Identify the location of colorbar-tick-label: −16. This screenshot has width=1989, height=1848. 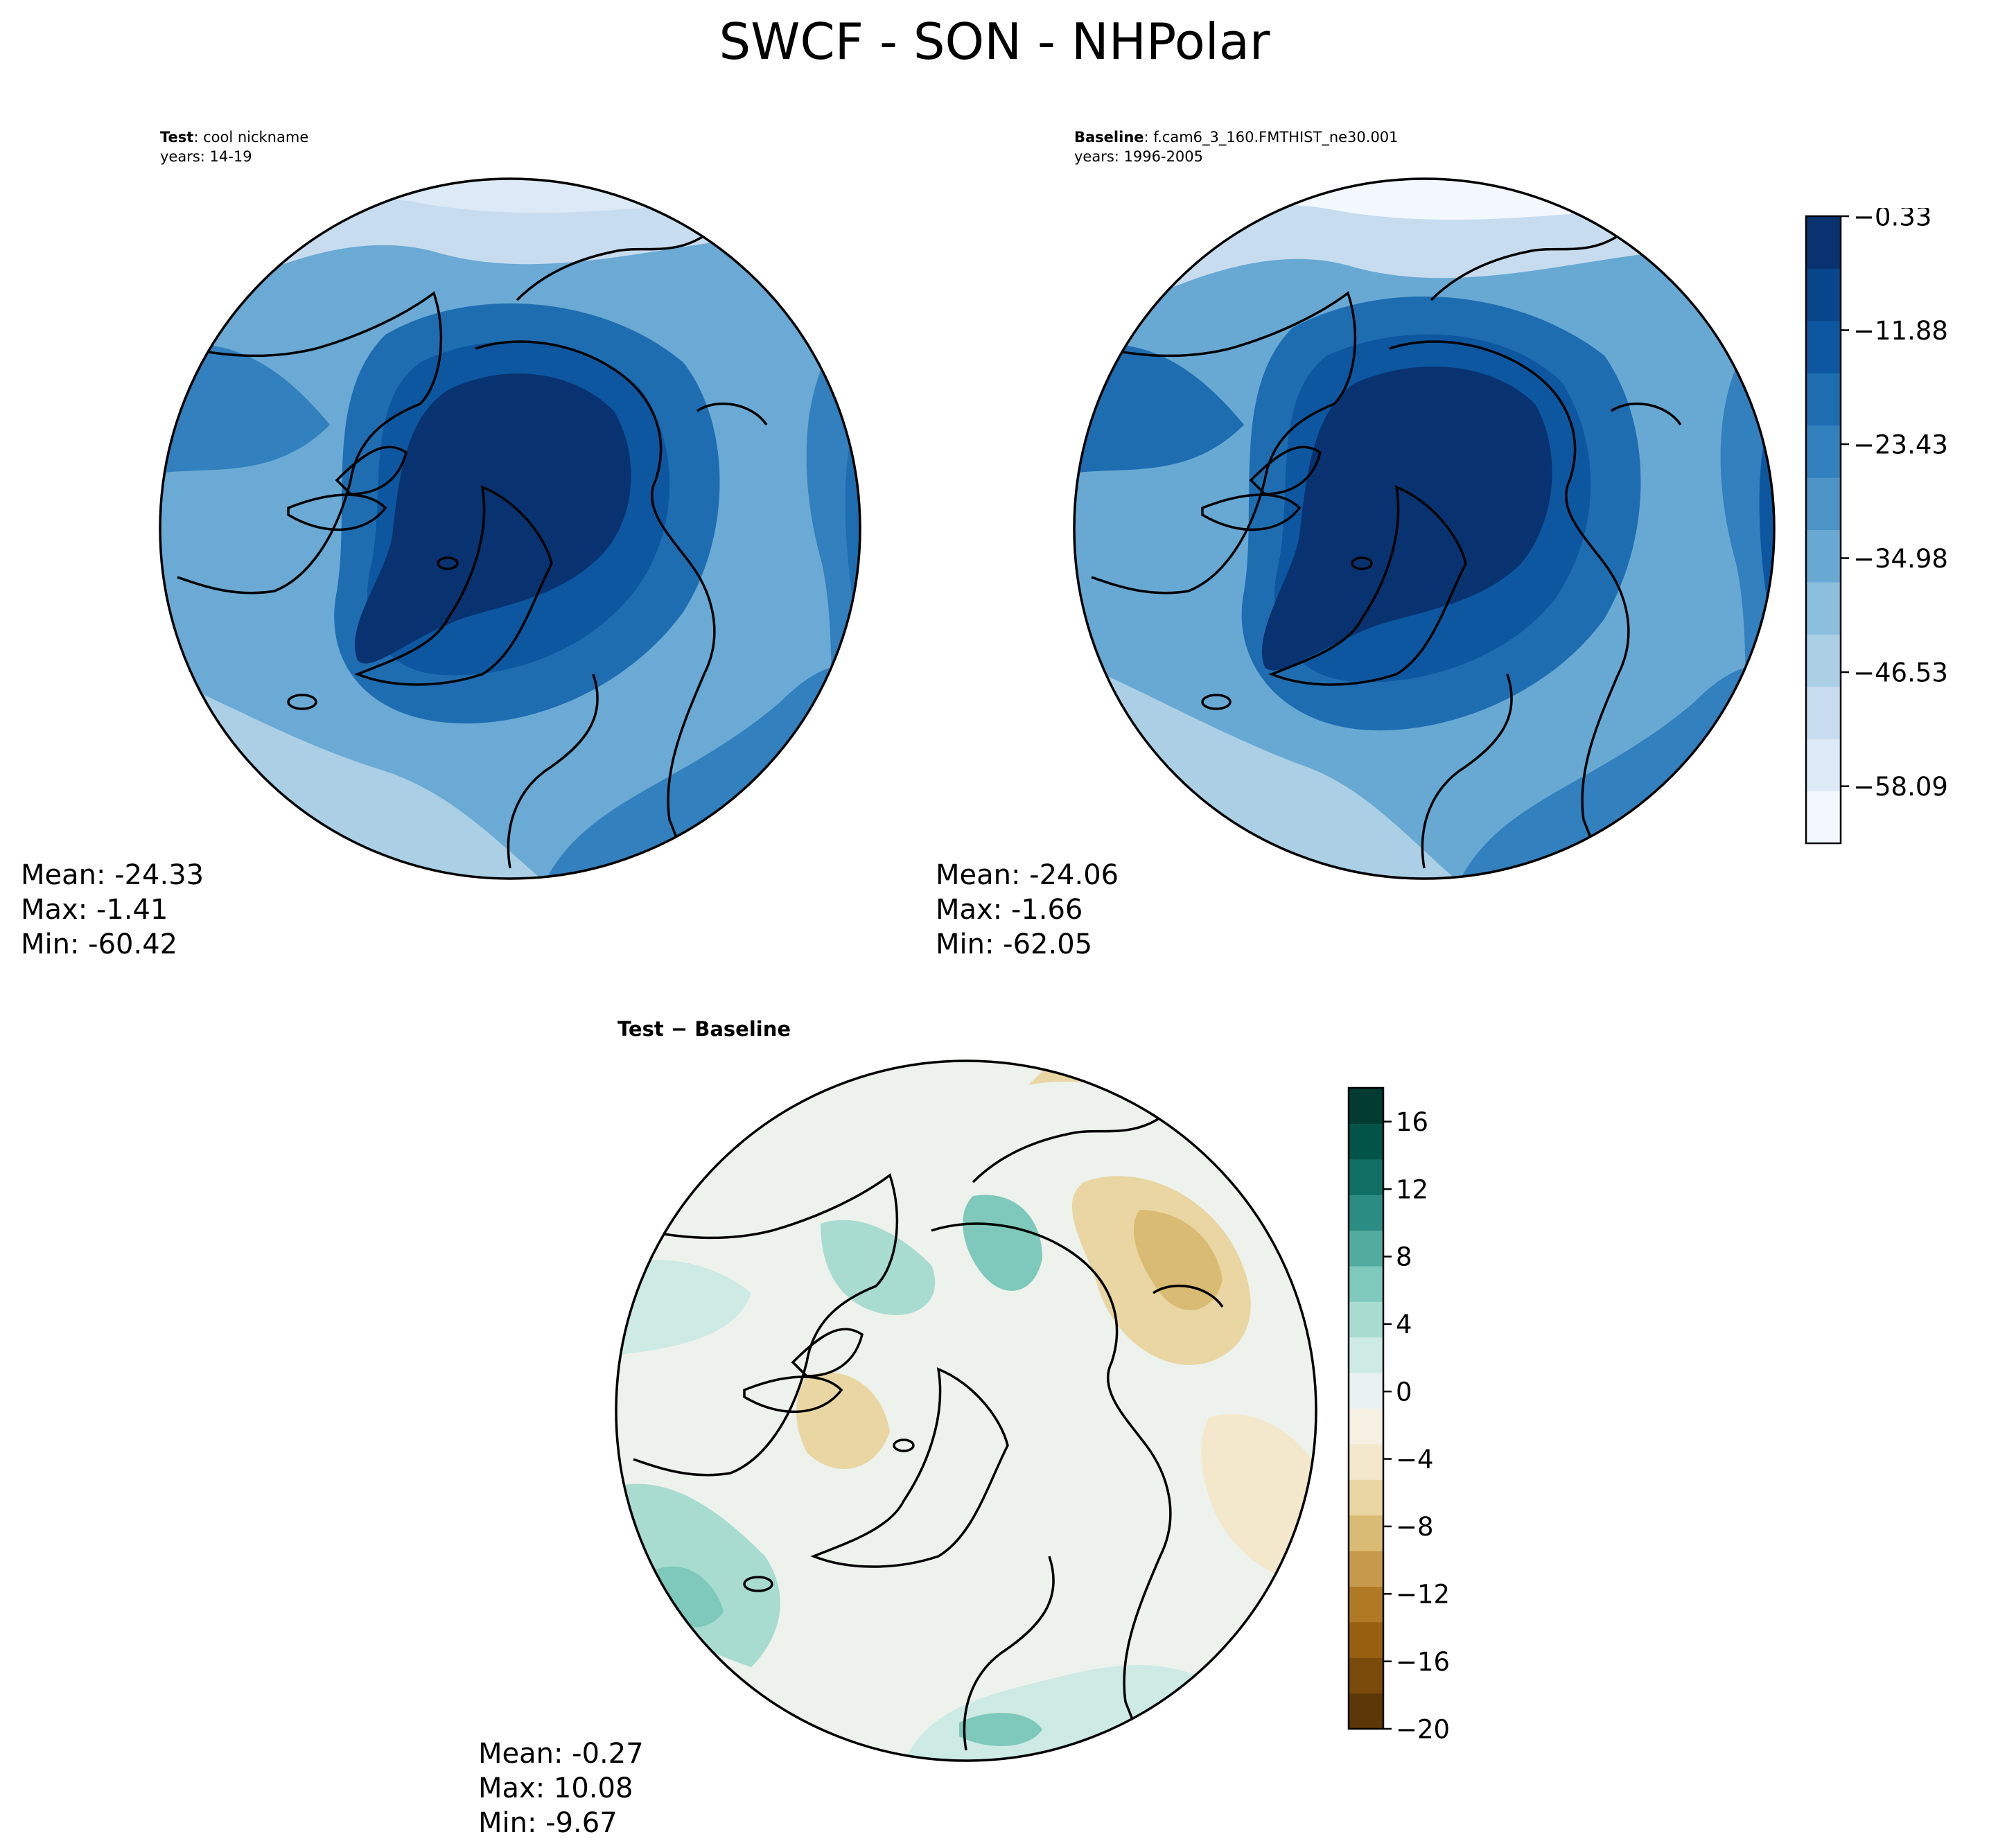
(1423, 1662).